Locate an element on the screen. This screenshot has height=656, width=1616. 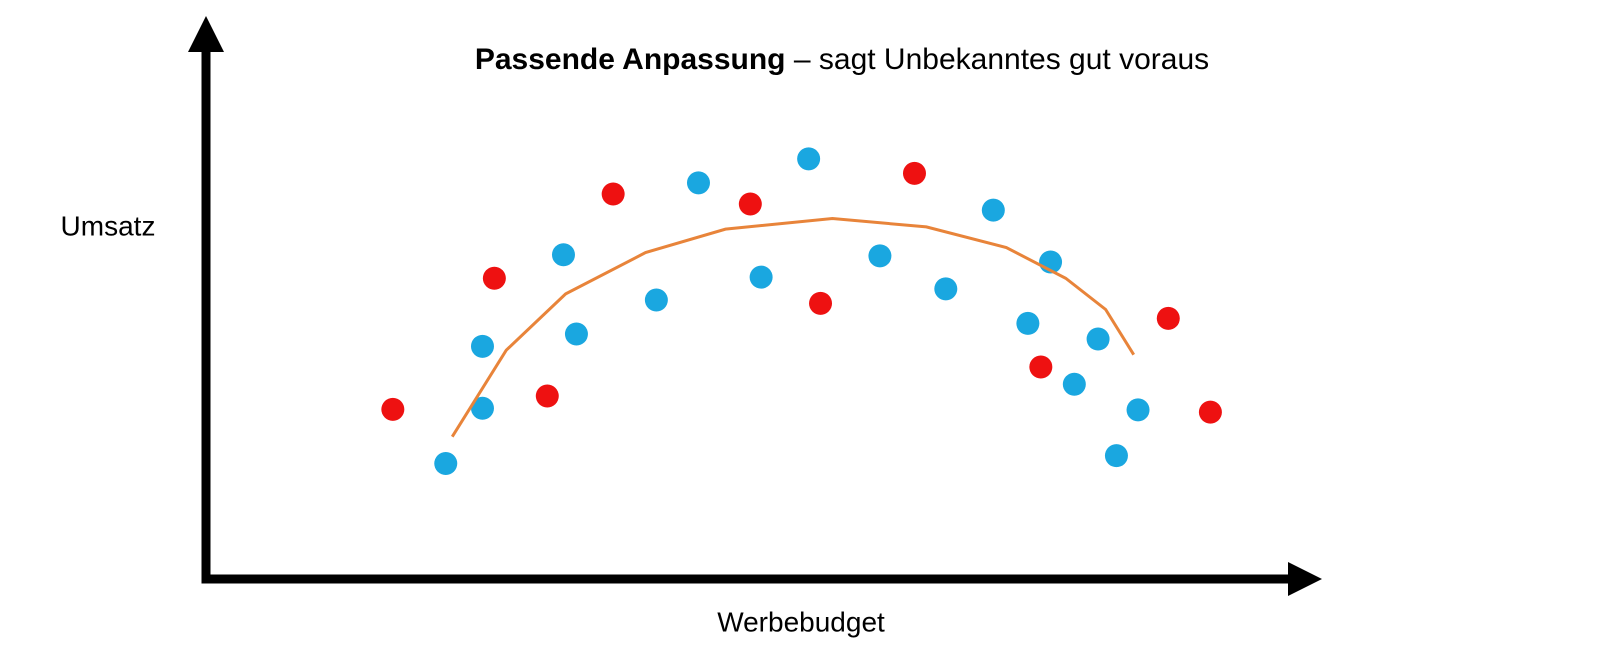
y-axis-label: Umsatz is located at coordinates (108, 225).